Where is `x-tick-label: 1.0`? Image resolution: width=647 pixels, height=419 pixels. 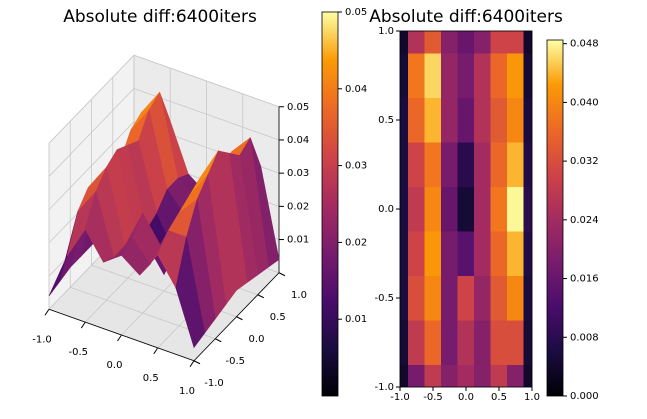 x-tick-label: 1.0 is located at coordinates (187, 391).